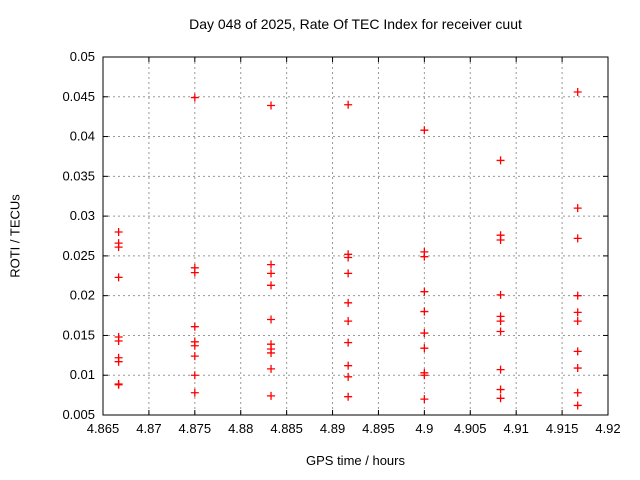 The width and height of the screenshot is (640, 480). Describe the element at coordinates (195, 428) in the screenshot. I see `x-tick-label: 4.875` at that location.